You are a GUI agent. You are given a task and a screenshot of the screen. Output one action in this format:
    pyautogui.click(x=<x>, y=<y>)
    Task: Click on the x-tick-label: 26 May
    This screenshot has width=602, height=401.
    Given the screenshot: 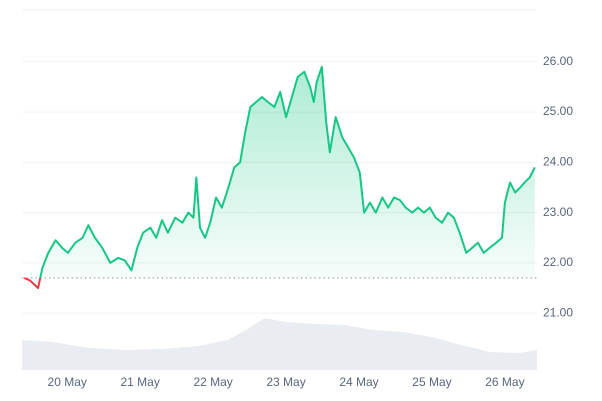 What is the action you would take?
    pyautogui.click(x=504, y=382)
    